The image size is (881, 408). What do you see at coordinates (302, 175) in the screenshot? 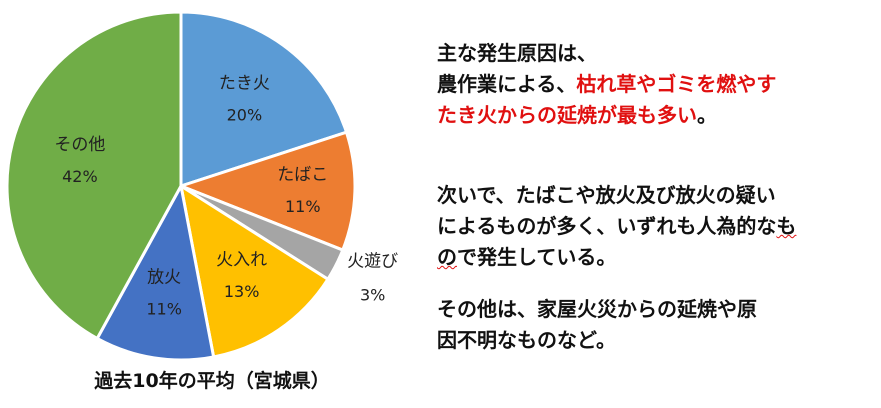
I see `slice-label-tabako: たばこ` at bounding box center [302, 175].